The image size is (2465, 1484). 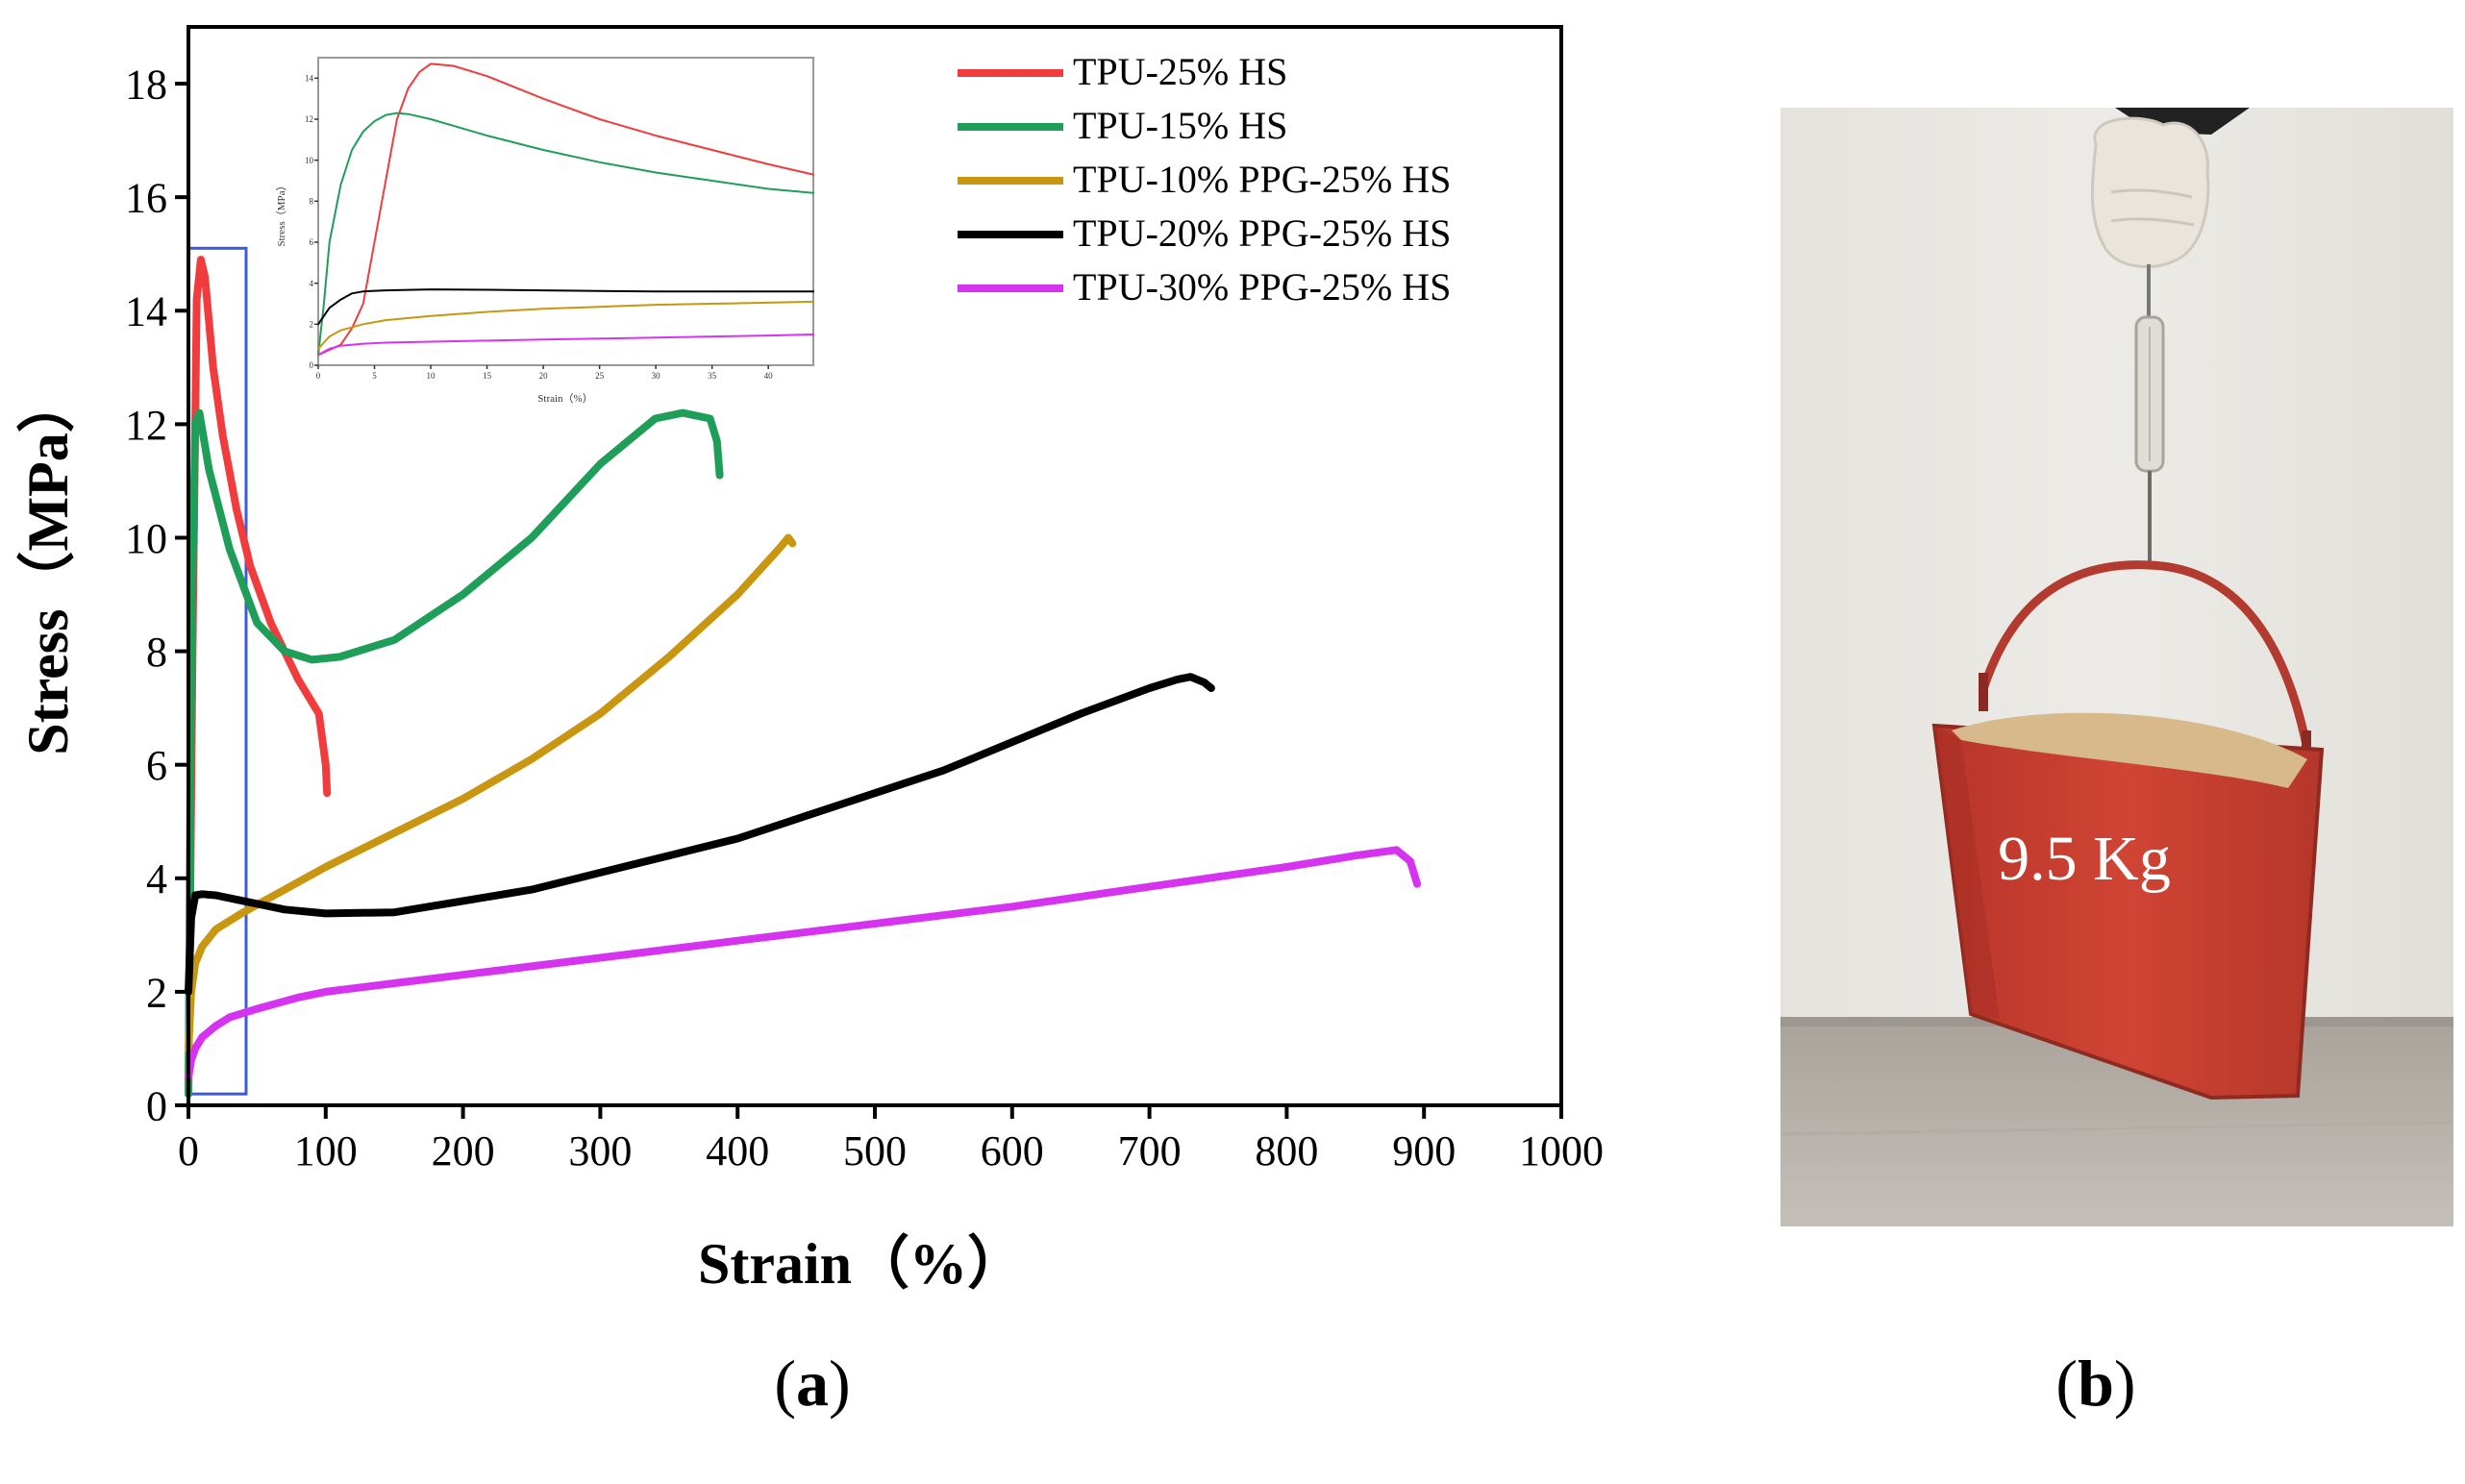 I want to click on inset-y-tick-label: 6, so click(x=312, y=242).